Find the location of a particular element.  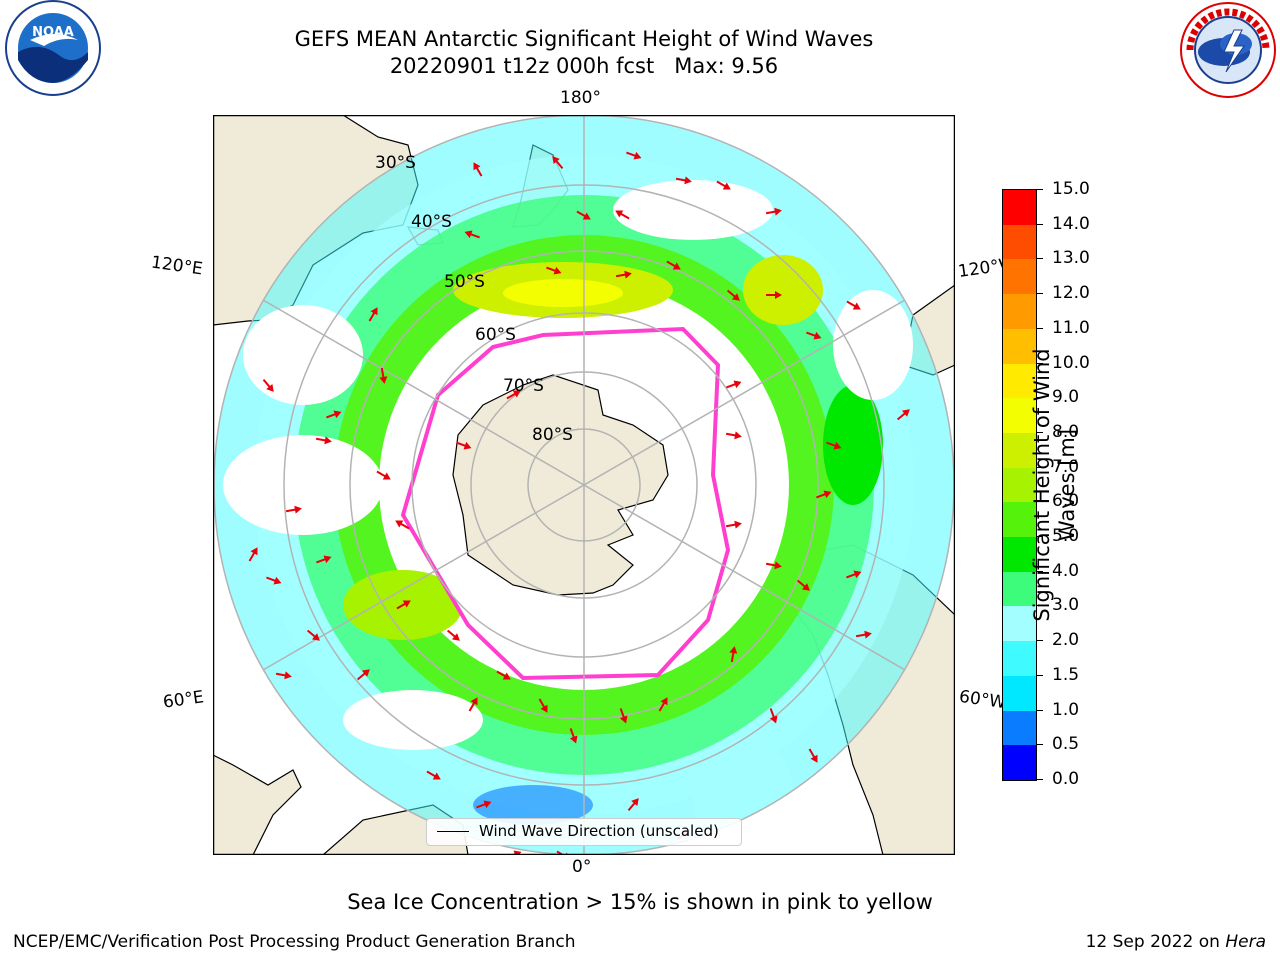

colorbar-tick-label: 6.0 is located at coordinates (1066, 501).